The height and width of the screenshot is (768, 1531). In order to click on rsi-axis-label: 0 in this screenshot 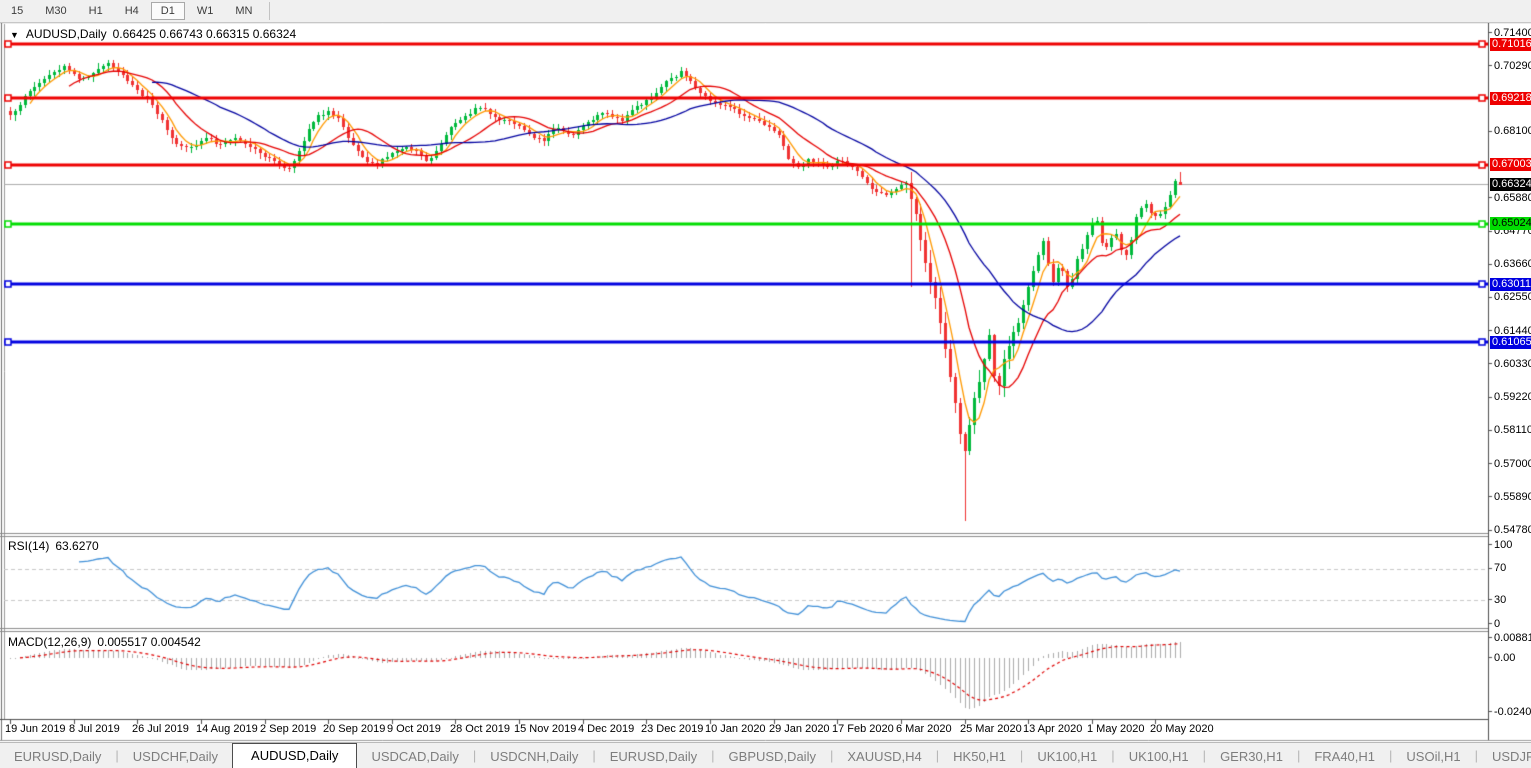, I will do `click(1497, 623)`.